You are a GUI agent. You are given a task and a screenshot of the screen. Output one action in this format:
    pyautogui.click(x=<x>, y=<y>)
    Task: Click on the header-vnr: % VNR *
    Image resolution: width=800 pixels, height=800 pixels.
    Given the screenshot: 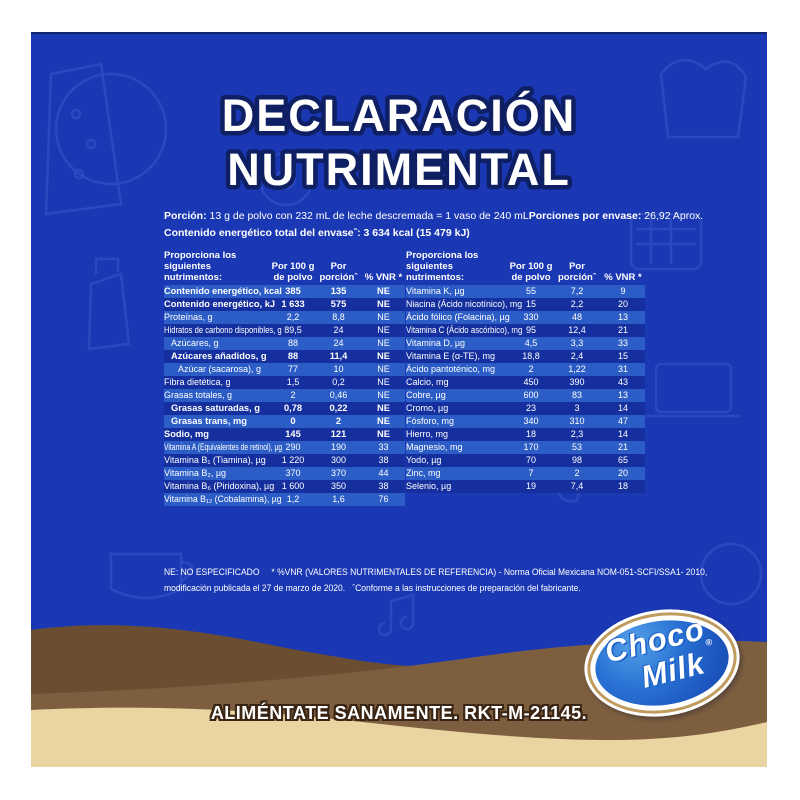 What is the action you would take?
    pyautogui.click(x=623, y=266)
    